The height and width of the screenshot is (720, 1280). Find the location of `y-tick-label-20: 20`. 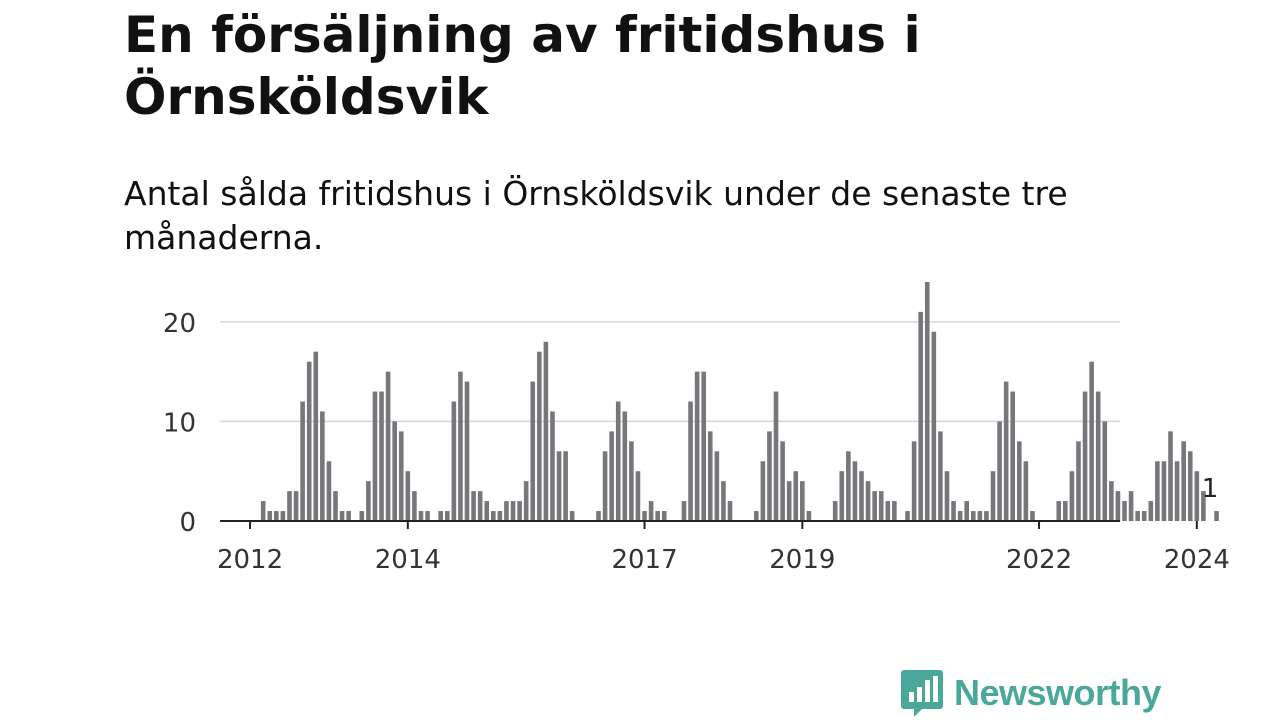

y-tick-label-20: 20 is located at coordinates (179, 324).